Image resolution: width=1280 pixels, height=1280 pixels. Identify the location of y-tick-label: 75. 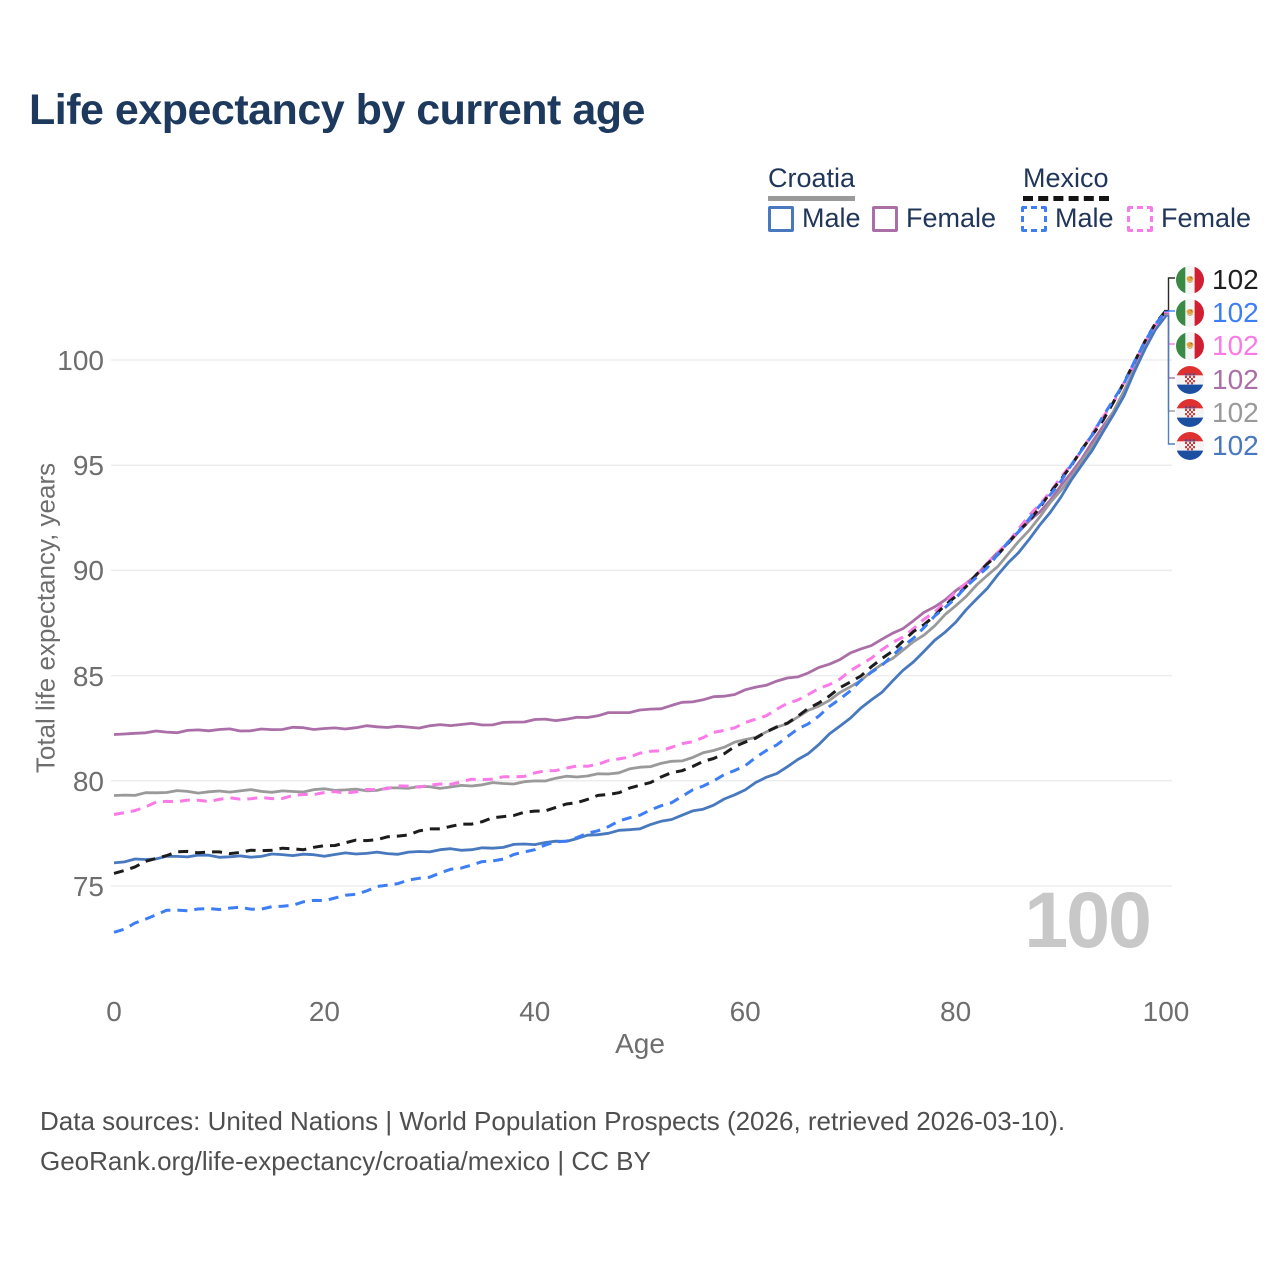
(88, 886).